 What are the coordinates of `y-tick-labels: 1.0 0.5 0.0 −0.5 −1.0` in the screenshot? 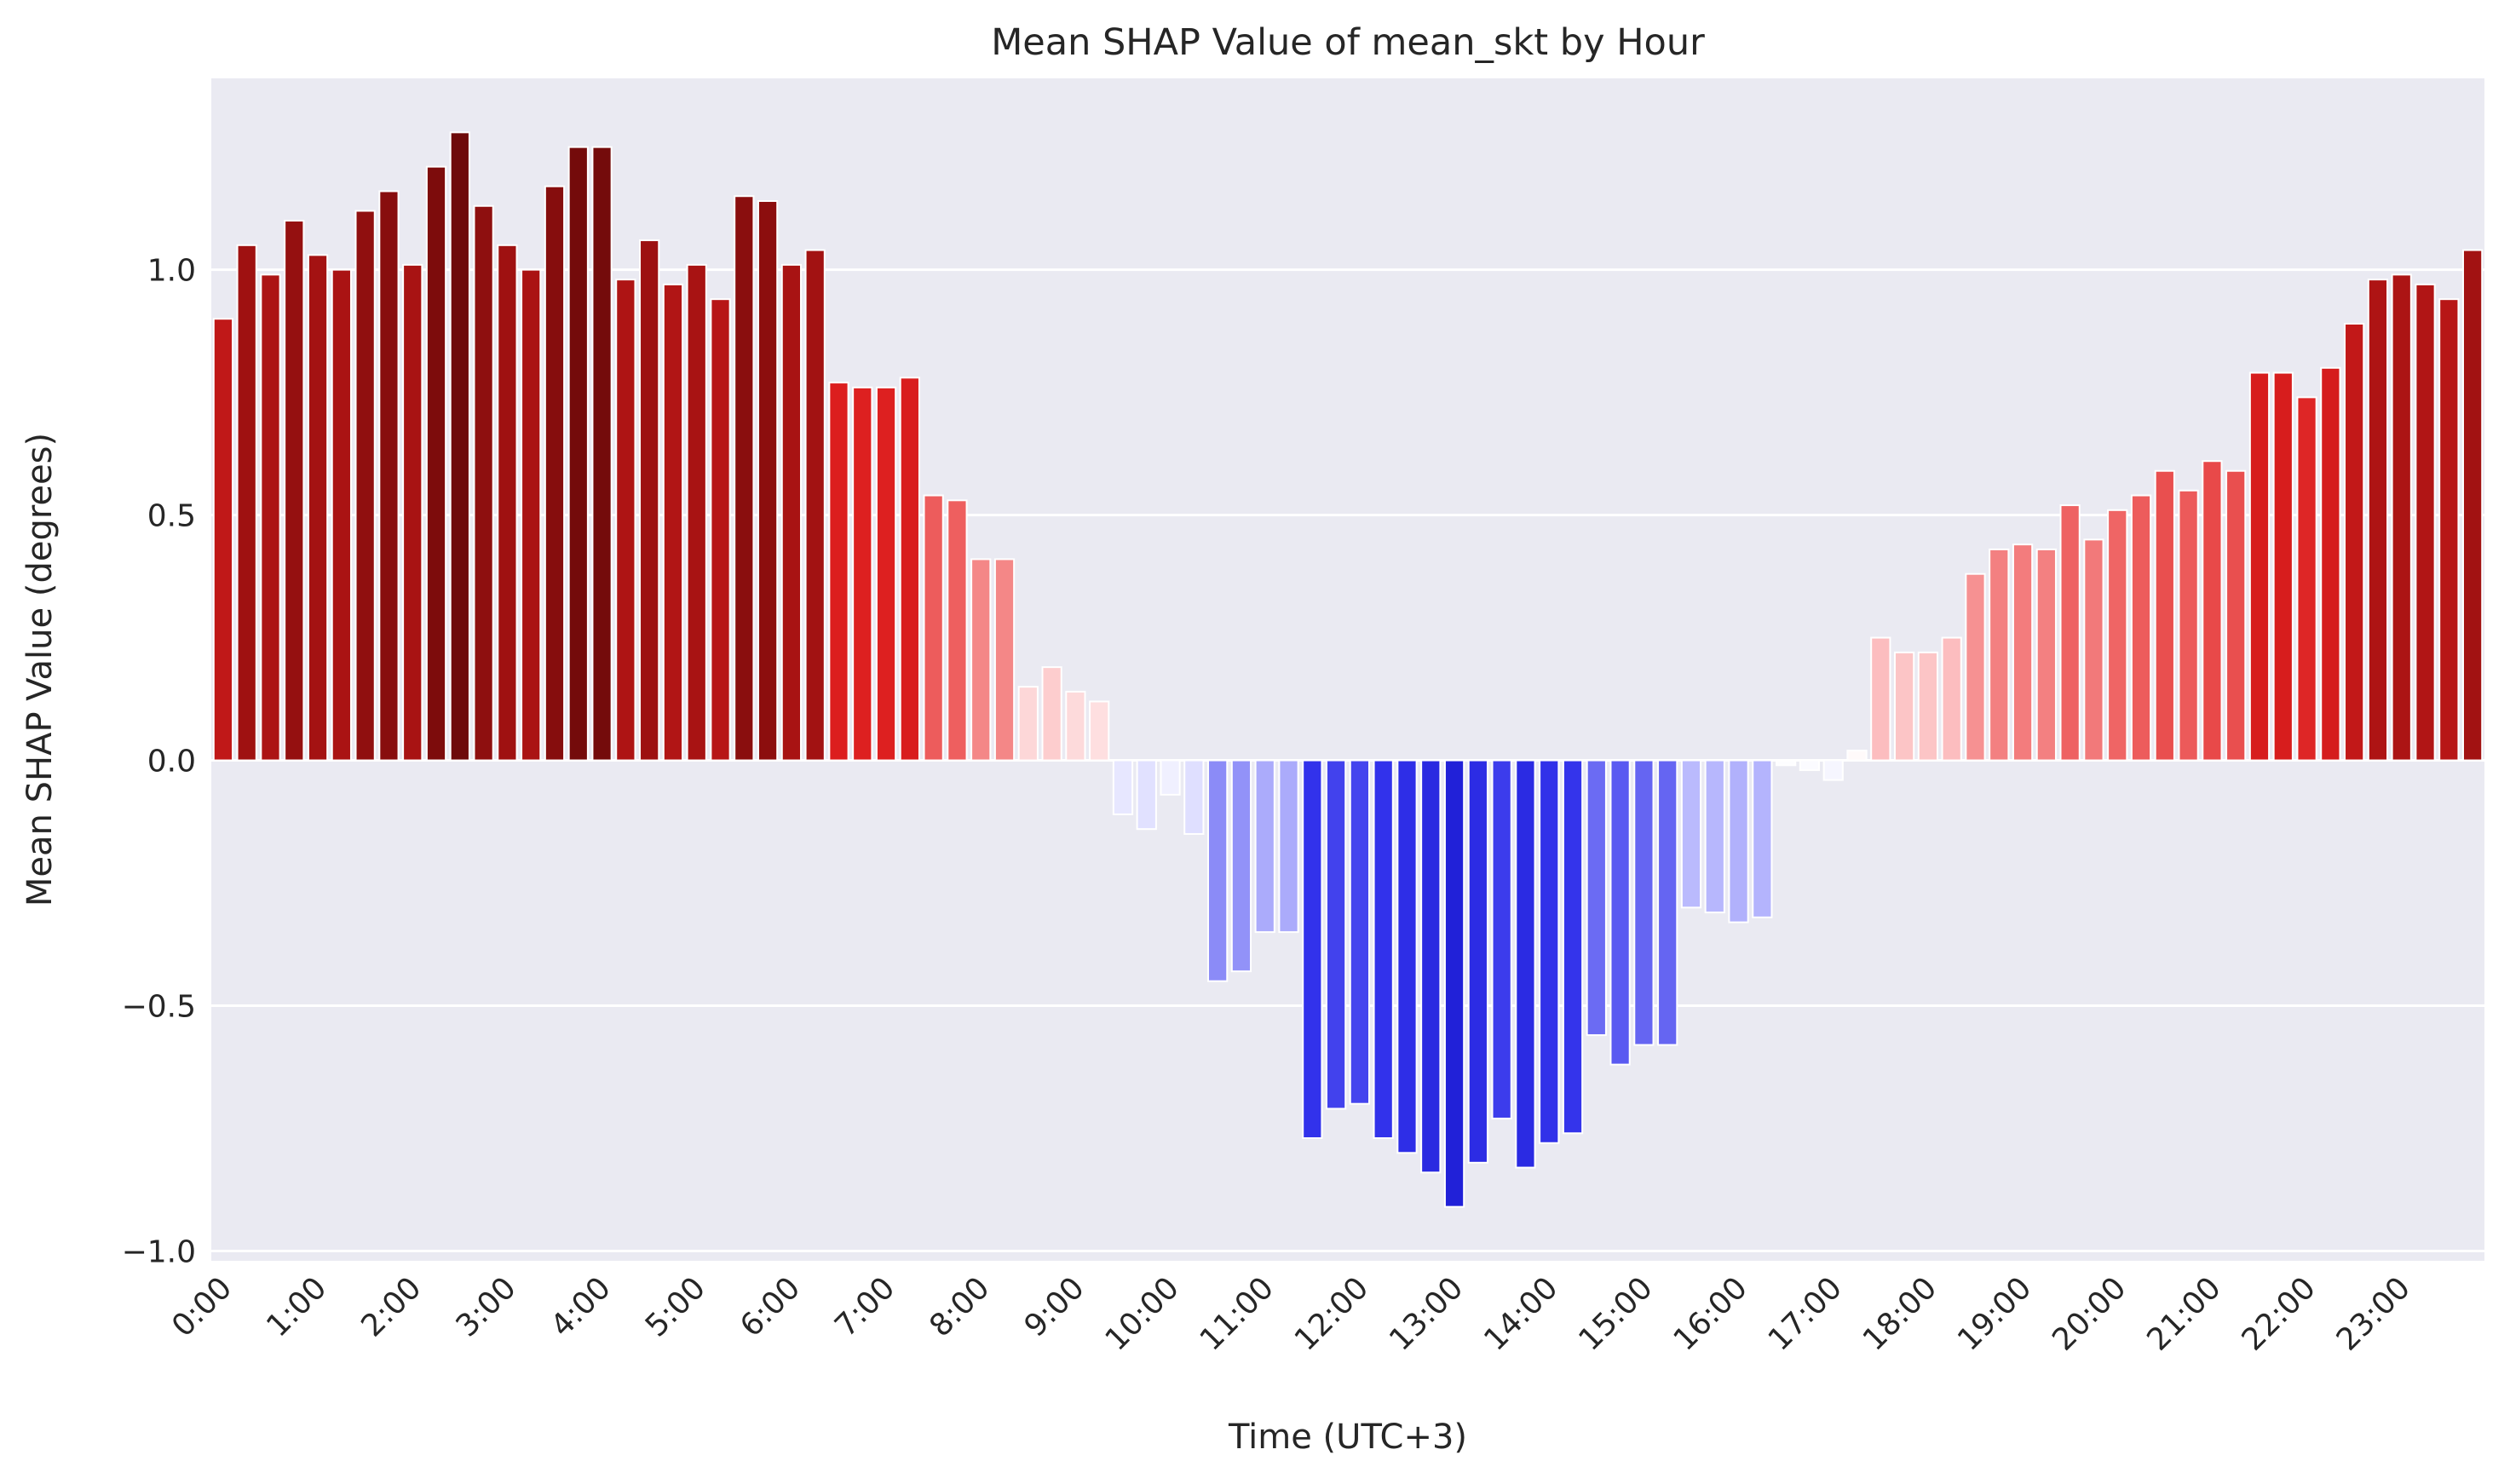 It's located at (159, 762).